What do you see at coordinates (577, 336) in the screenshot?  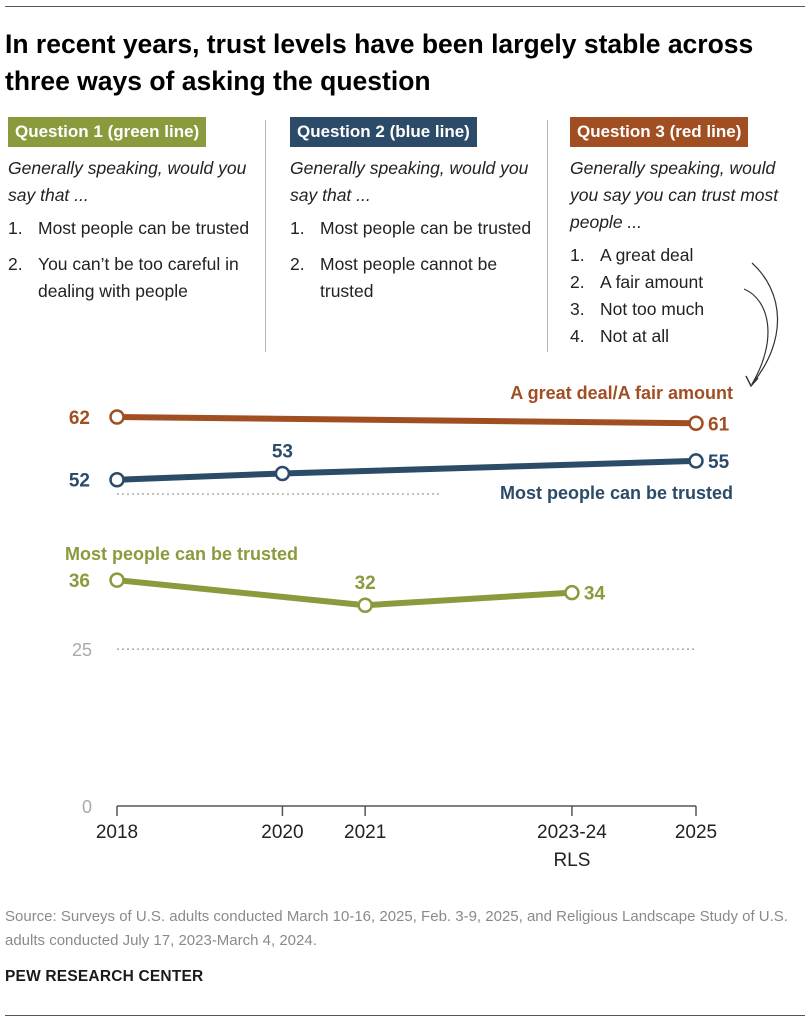 I see `option-number: 4.` at bounding box center [577, 336].